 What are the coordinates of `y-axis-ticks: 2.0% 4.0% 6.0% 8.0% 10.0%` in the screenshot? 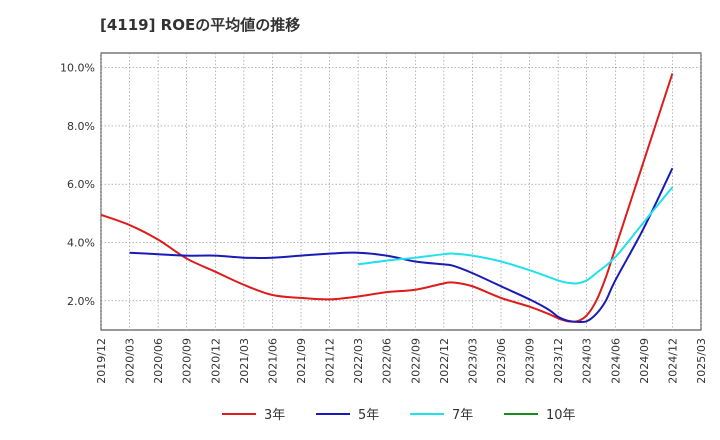 It's located at (77, 185).